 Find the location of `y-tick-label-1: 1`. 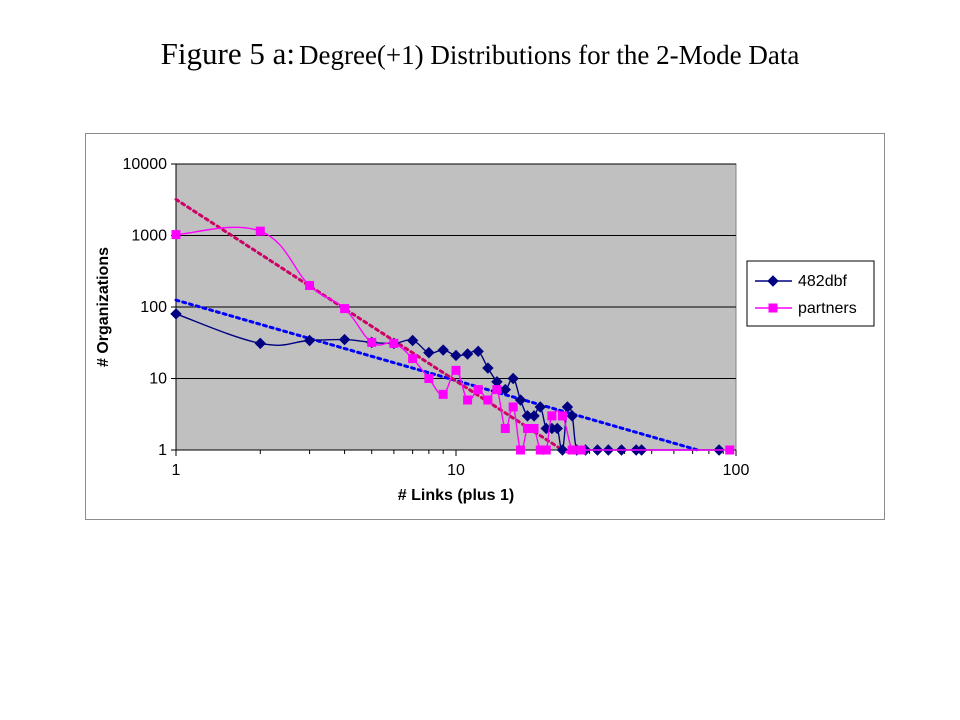

y-tick-label-1: 1 is located at coordinates (162, 450).